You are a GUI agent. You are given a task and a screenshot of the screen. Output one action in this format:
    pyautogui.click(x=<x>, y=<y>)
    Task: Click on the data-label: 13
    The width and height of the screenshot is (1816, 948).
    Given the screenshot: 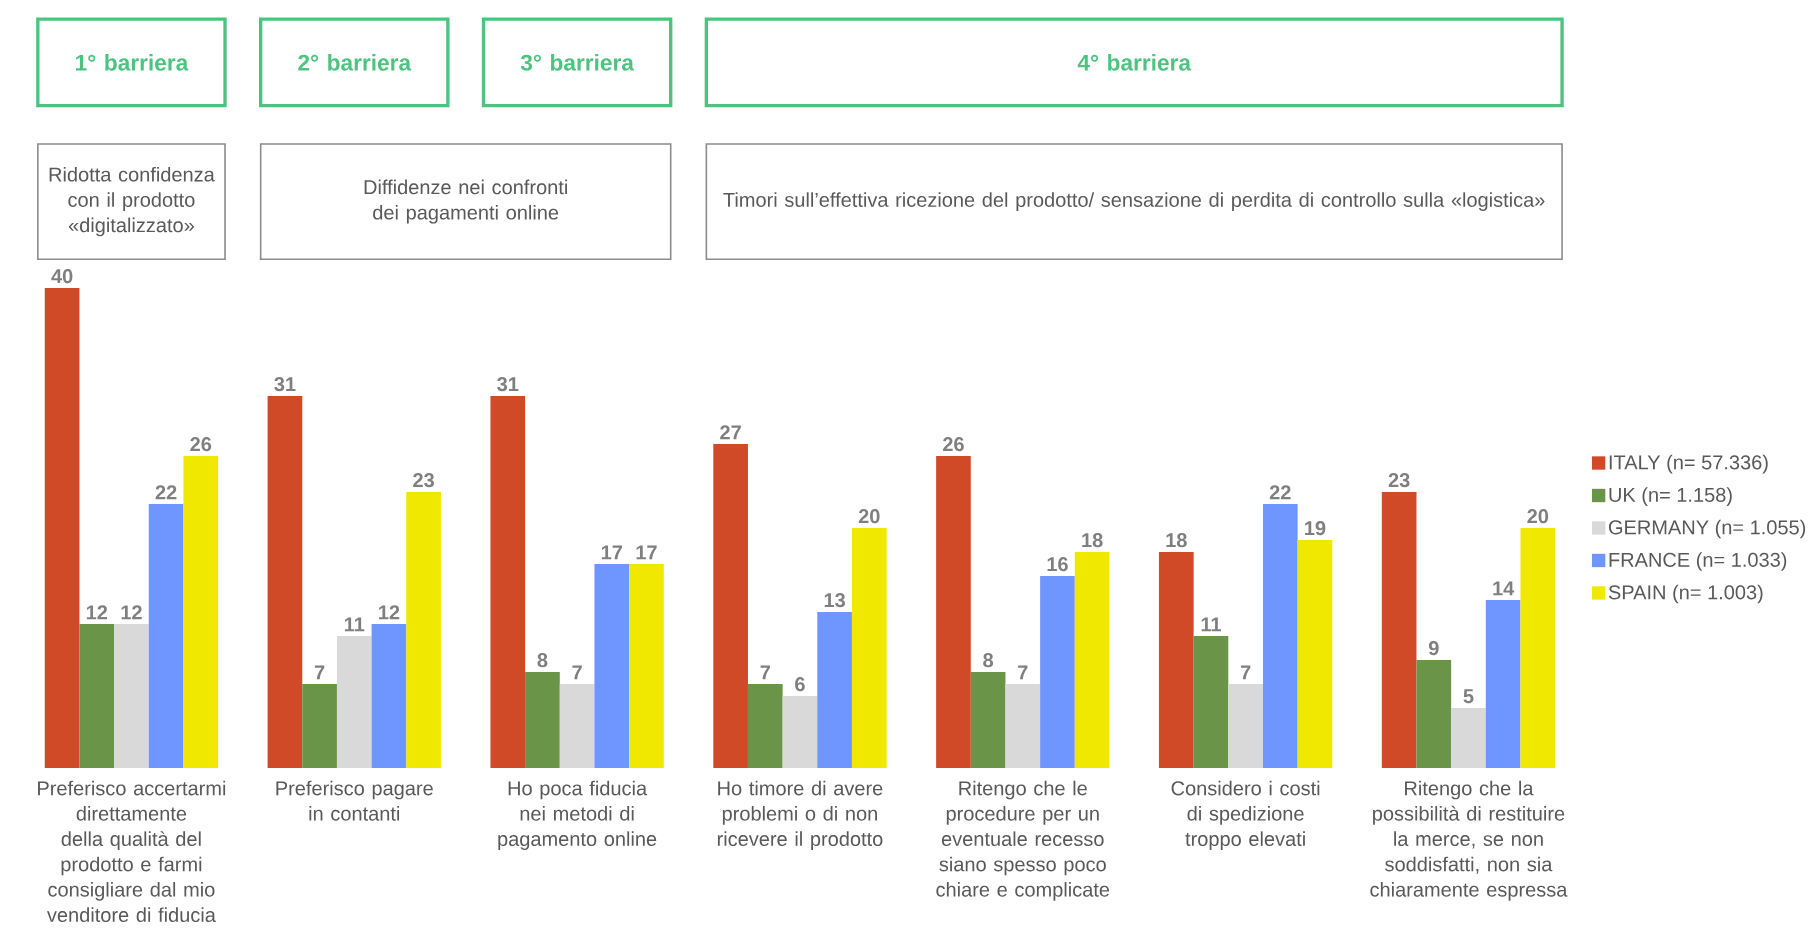 What is the action you would take?
    pyautogui.click(x=835, y=600)
    